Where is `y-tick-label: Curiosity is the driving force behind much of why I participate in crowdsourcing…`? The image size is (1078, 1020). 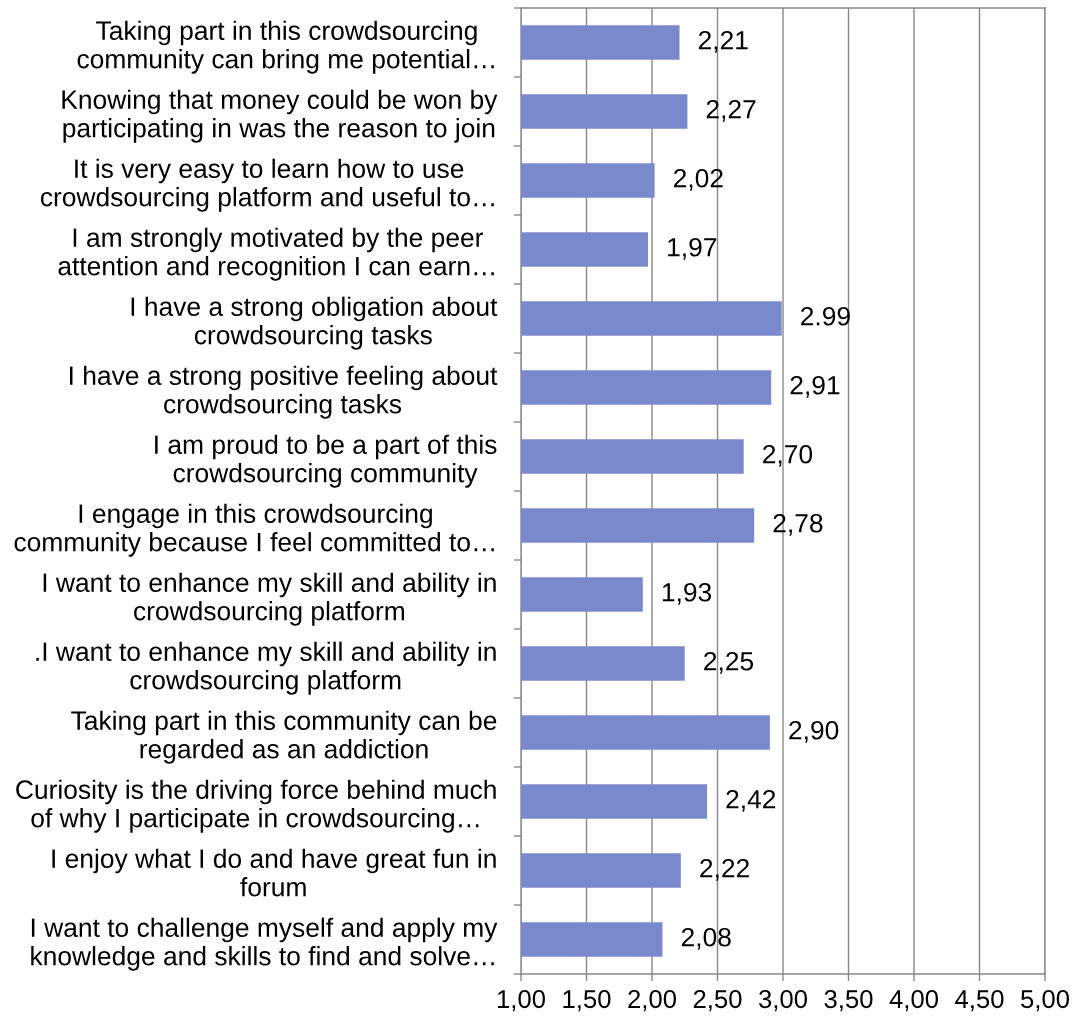
y-tick-label: Curiosity is the driving force behind much of why I participate in crowdsourcing… is located at coordinates (256, 806).